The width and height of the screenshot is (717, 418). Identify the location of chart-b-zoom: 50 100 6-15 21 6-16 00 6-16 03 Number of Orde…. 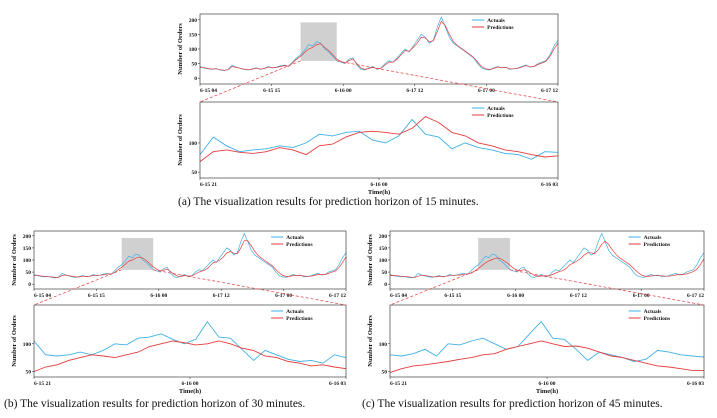
(179, 332).